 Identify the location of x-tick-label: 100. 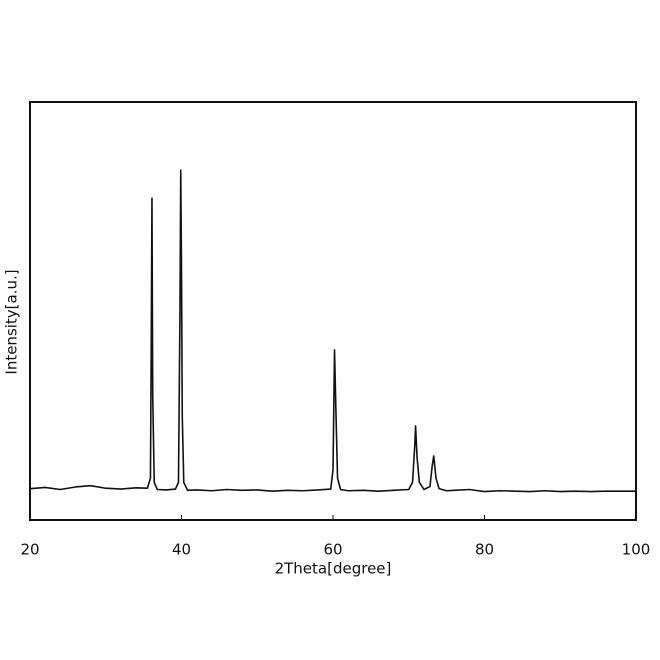
(636, 550).